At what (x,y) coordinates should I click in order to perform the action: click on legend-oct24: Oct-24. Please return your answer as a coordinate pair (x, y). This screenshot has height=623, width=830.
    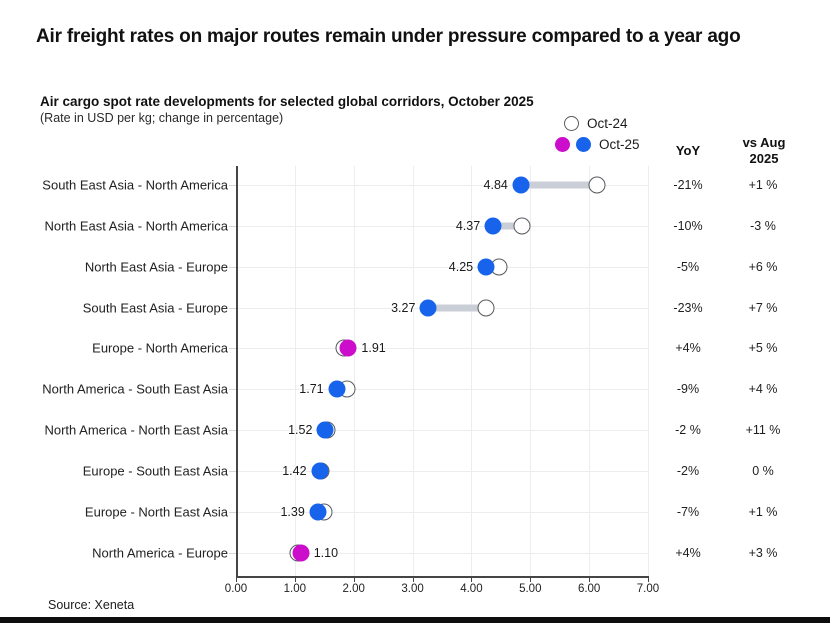
    Looking at the image, I should click on (596, 123).